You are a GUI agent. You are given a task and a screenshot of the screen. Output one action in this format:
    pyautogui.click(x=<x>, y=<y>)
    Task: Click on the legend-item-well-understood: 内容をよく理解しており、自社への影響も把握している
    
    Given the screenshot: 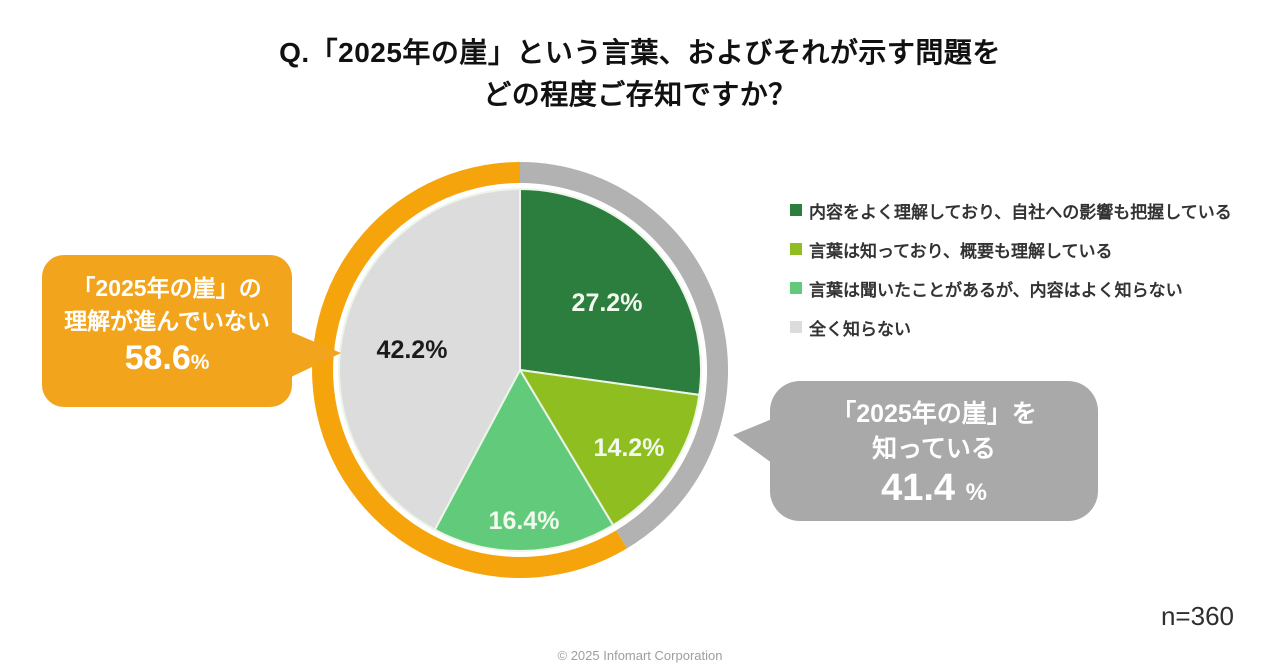 What is the action you would take?
    pyautogui.click(x=1011, y=210)
    